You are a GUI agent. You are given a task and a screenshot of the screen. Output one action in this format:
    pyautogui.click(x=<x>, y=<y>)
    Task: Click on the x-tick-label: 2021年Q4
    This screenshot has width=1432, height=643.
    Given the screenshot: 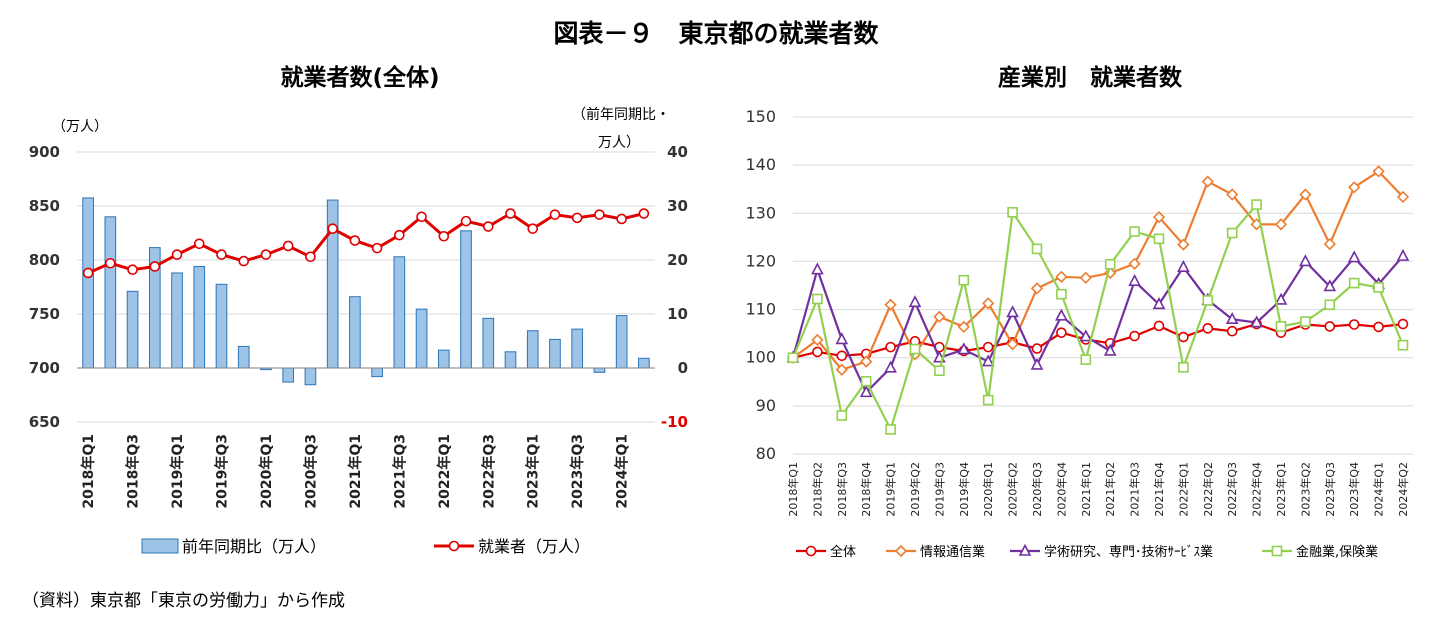 What is the action you would take?
    pyautogui.click(x=1159, y=489)
    